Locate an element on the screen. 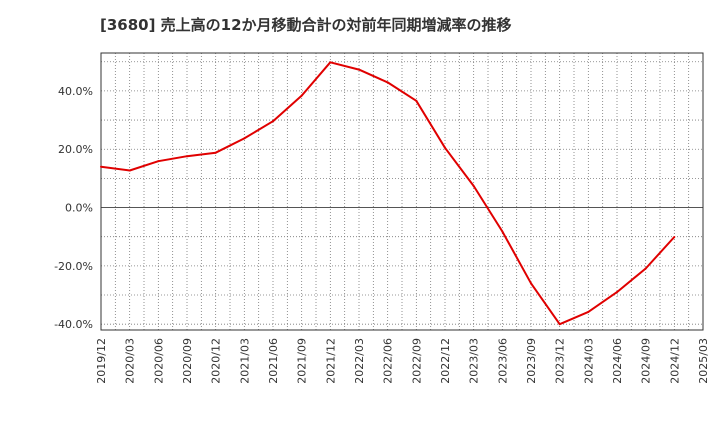 This screenshot has width=720, height=440. x-tick-label: 2021/12 is located at coordinates (330, 361).